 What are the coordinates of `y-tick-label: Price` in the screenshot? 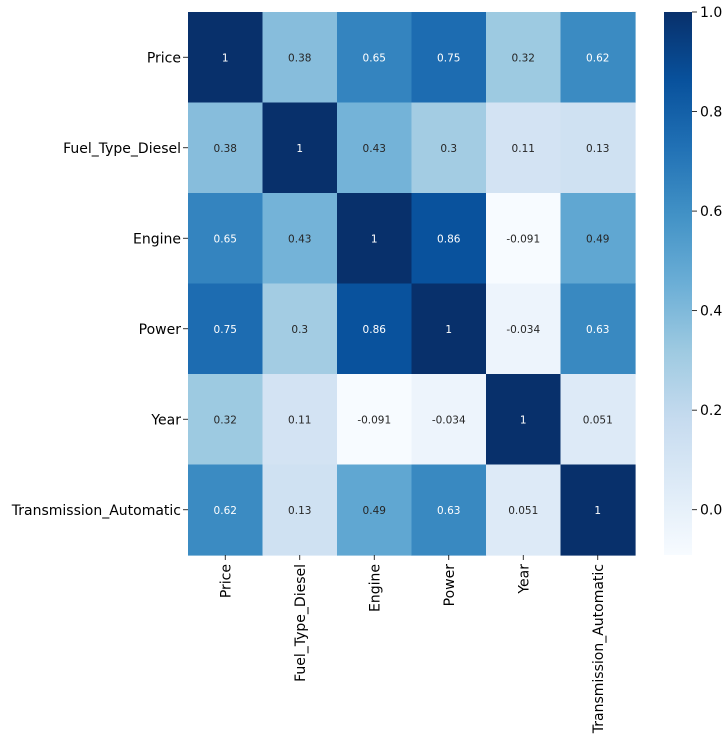 It's located at (164, 58).